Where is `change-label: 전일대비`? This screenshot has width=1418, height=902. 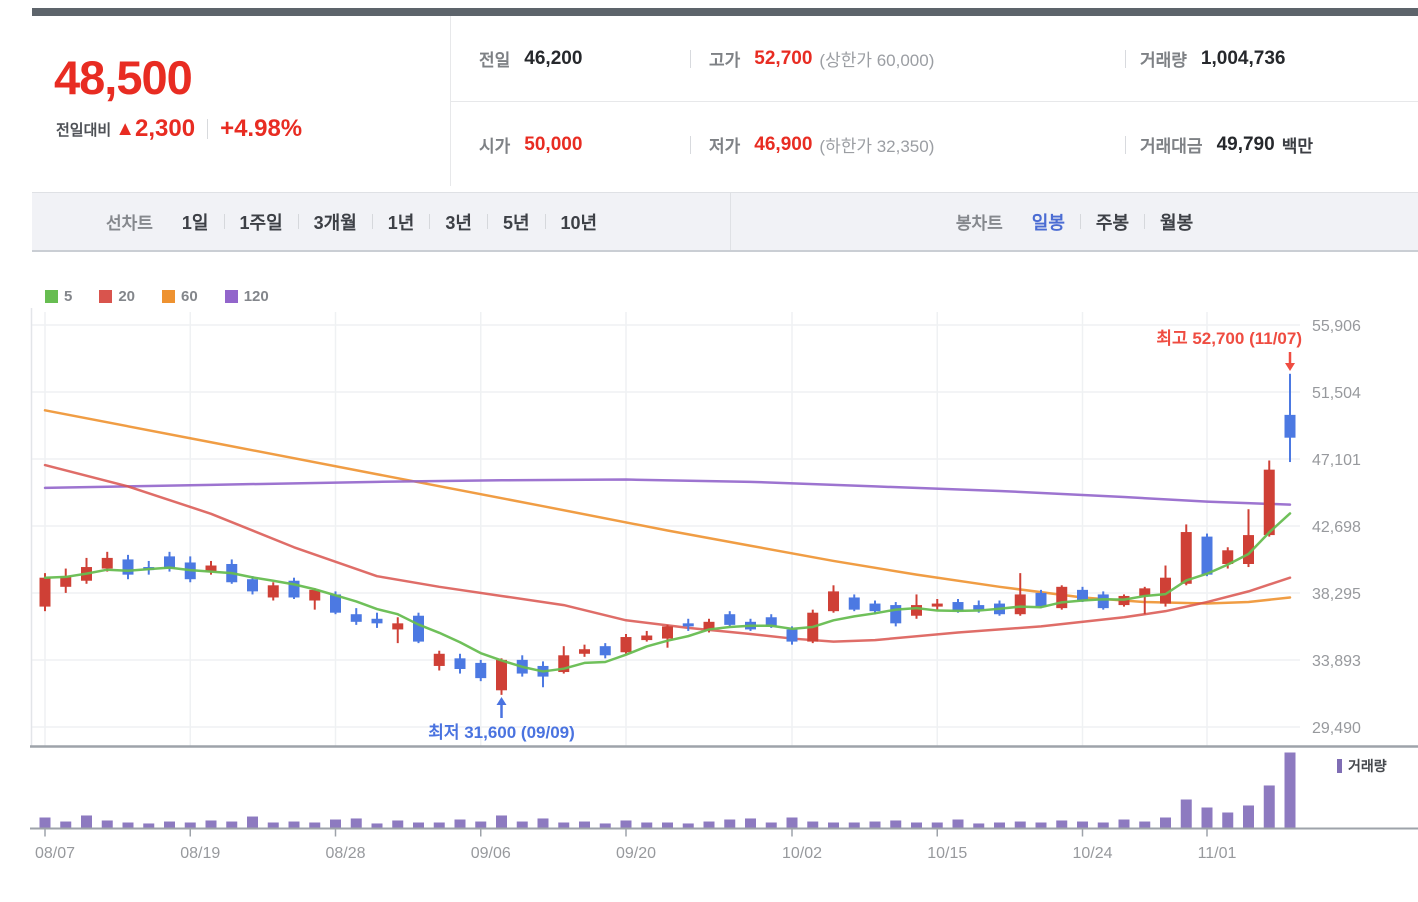 change-label: 전일대비 is located at coordinates (84, 130).